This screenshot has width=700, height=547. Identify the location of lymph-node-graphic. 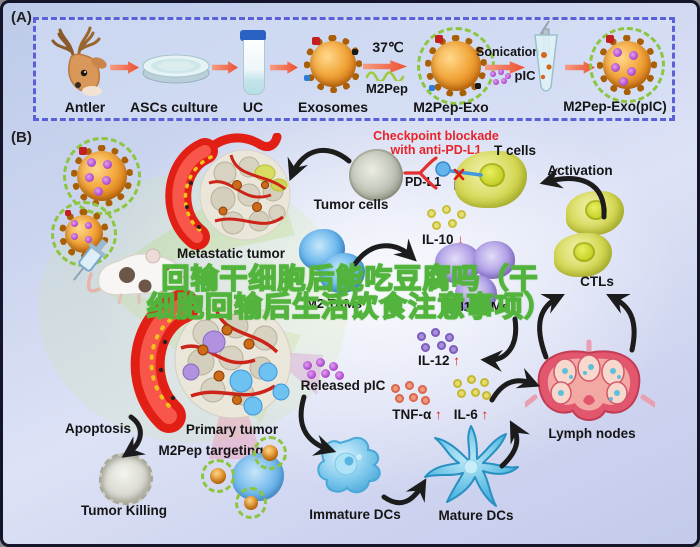
(590, 380).